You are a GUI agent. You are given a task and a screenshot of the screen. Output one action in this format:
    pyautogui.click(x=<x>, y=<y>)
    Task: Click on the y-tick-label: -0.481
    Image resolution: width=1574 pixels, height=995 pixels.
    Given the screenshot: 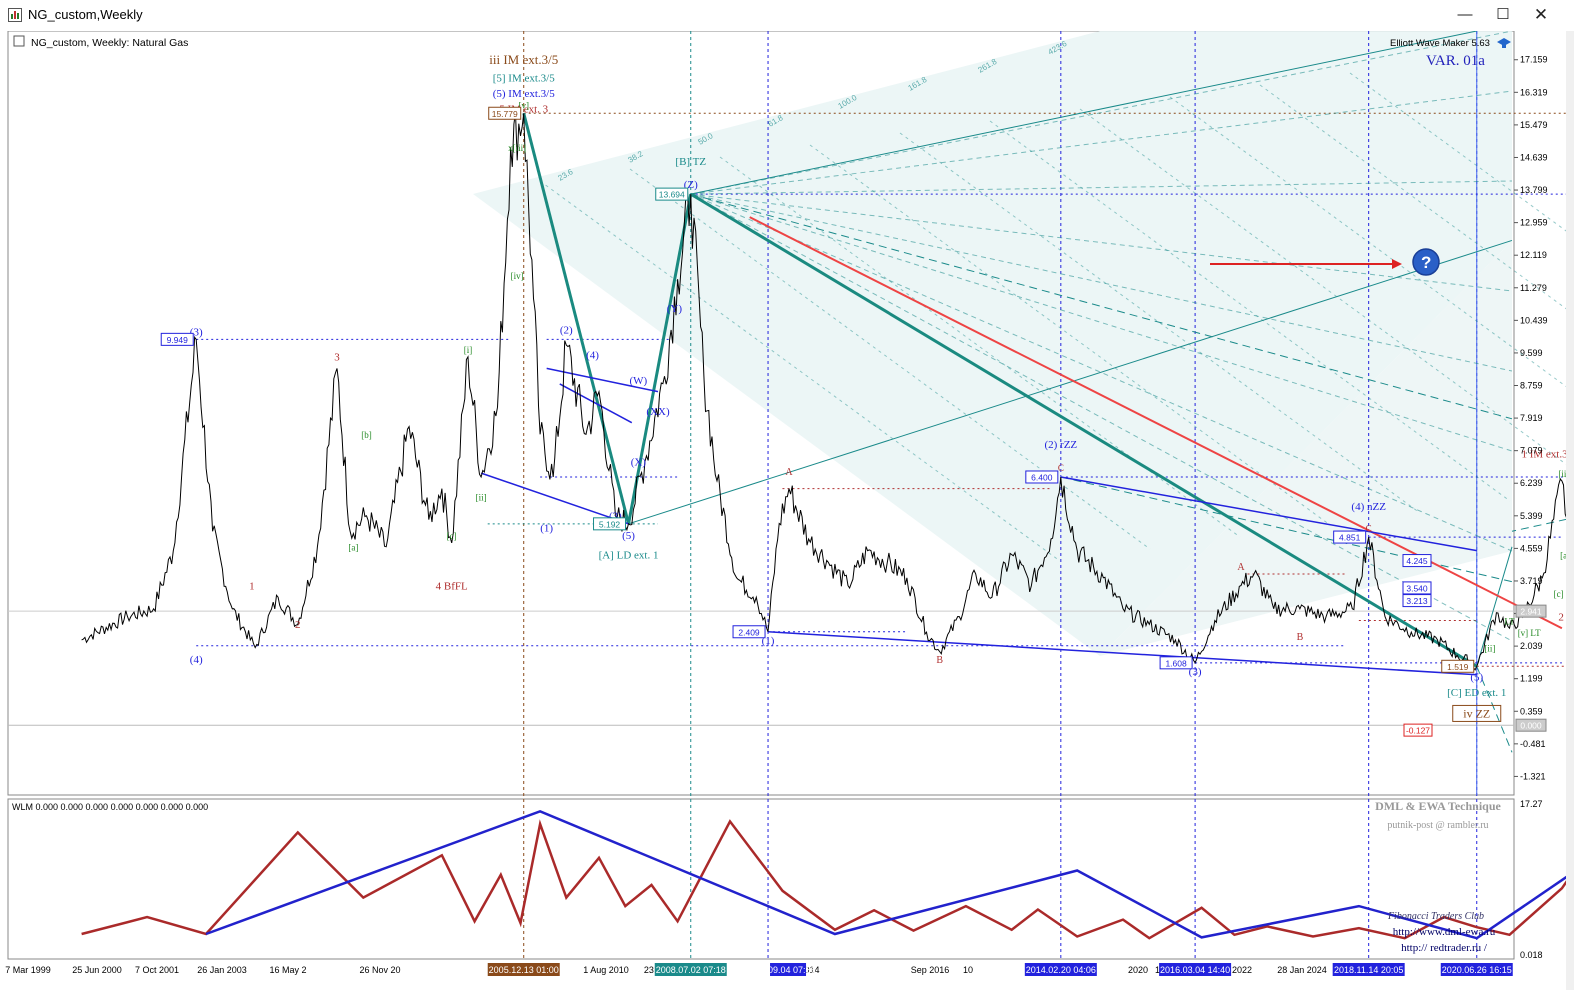 What is the action you would take?
    pyautogui.click(x=1533, y=744)
    